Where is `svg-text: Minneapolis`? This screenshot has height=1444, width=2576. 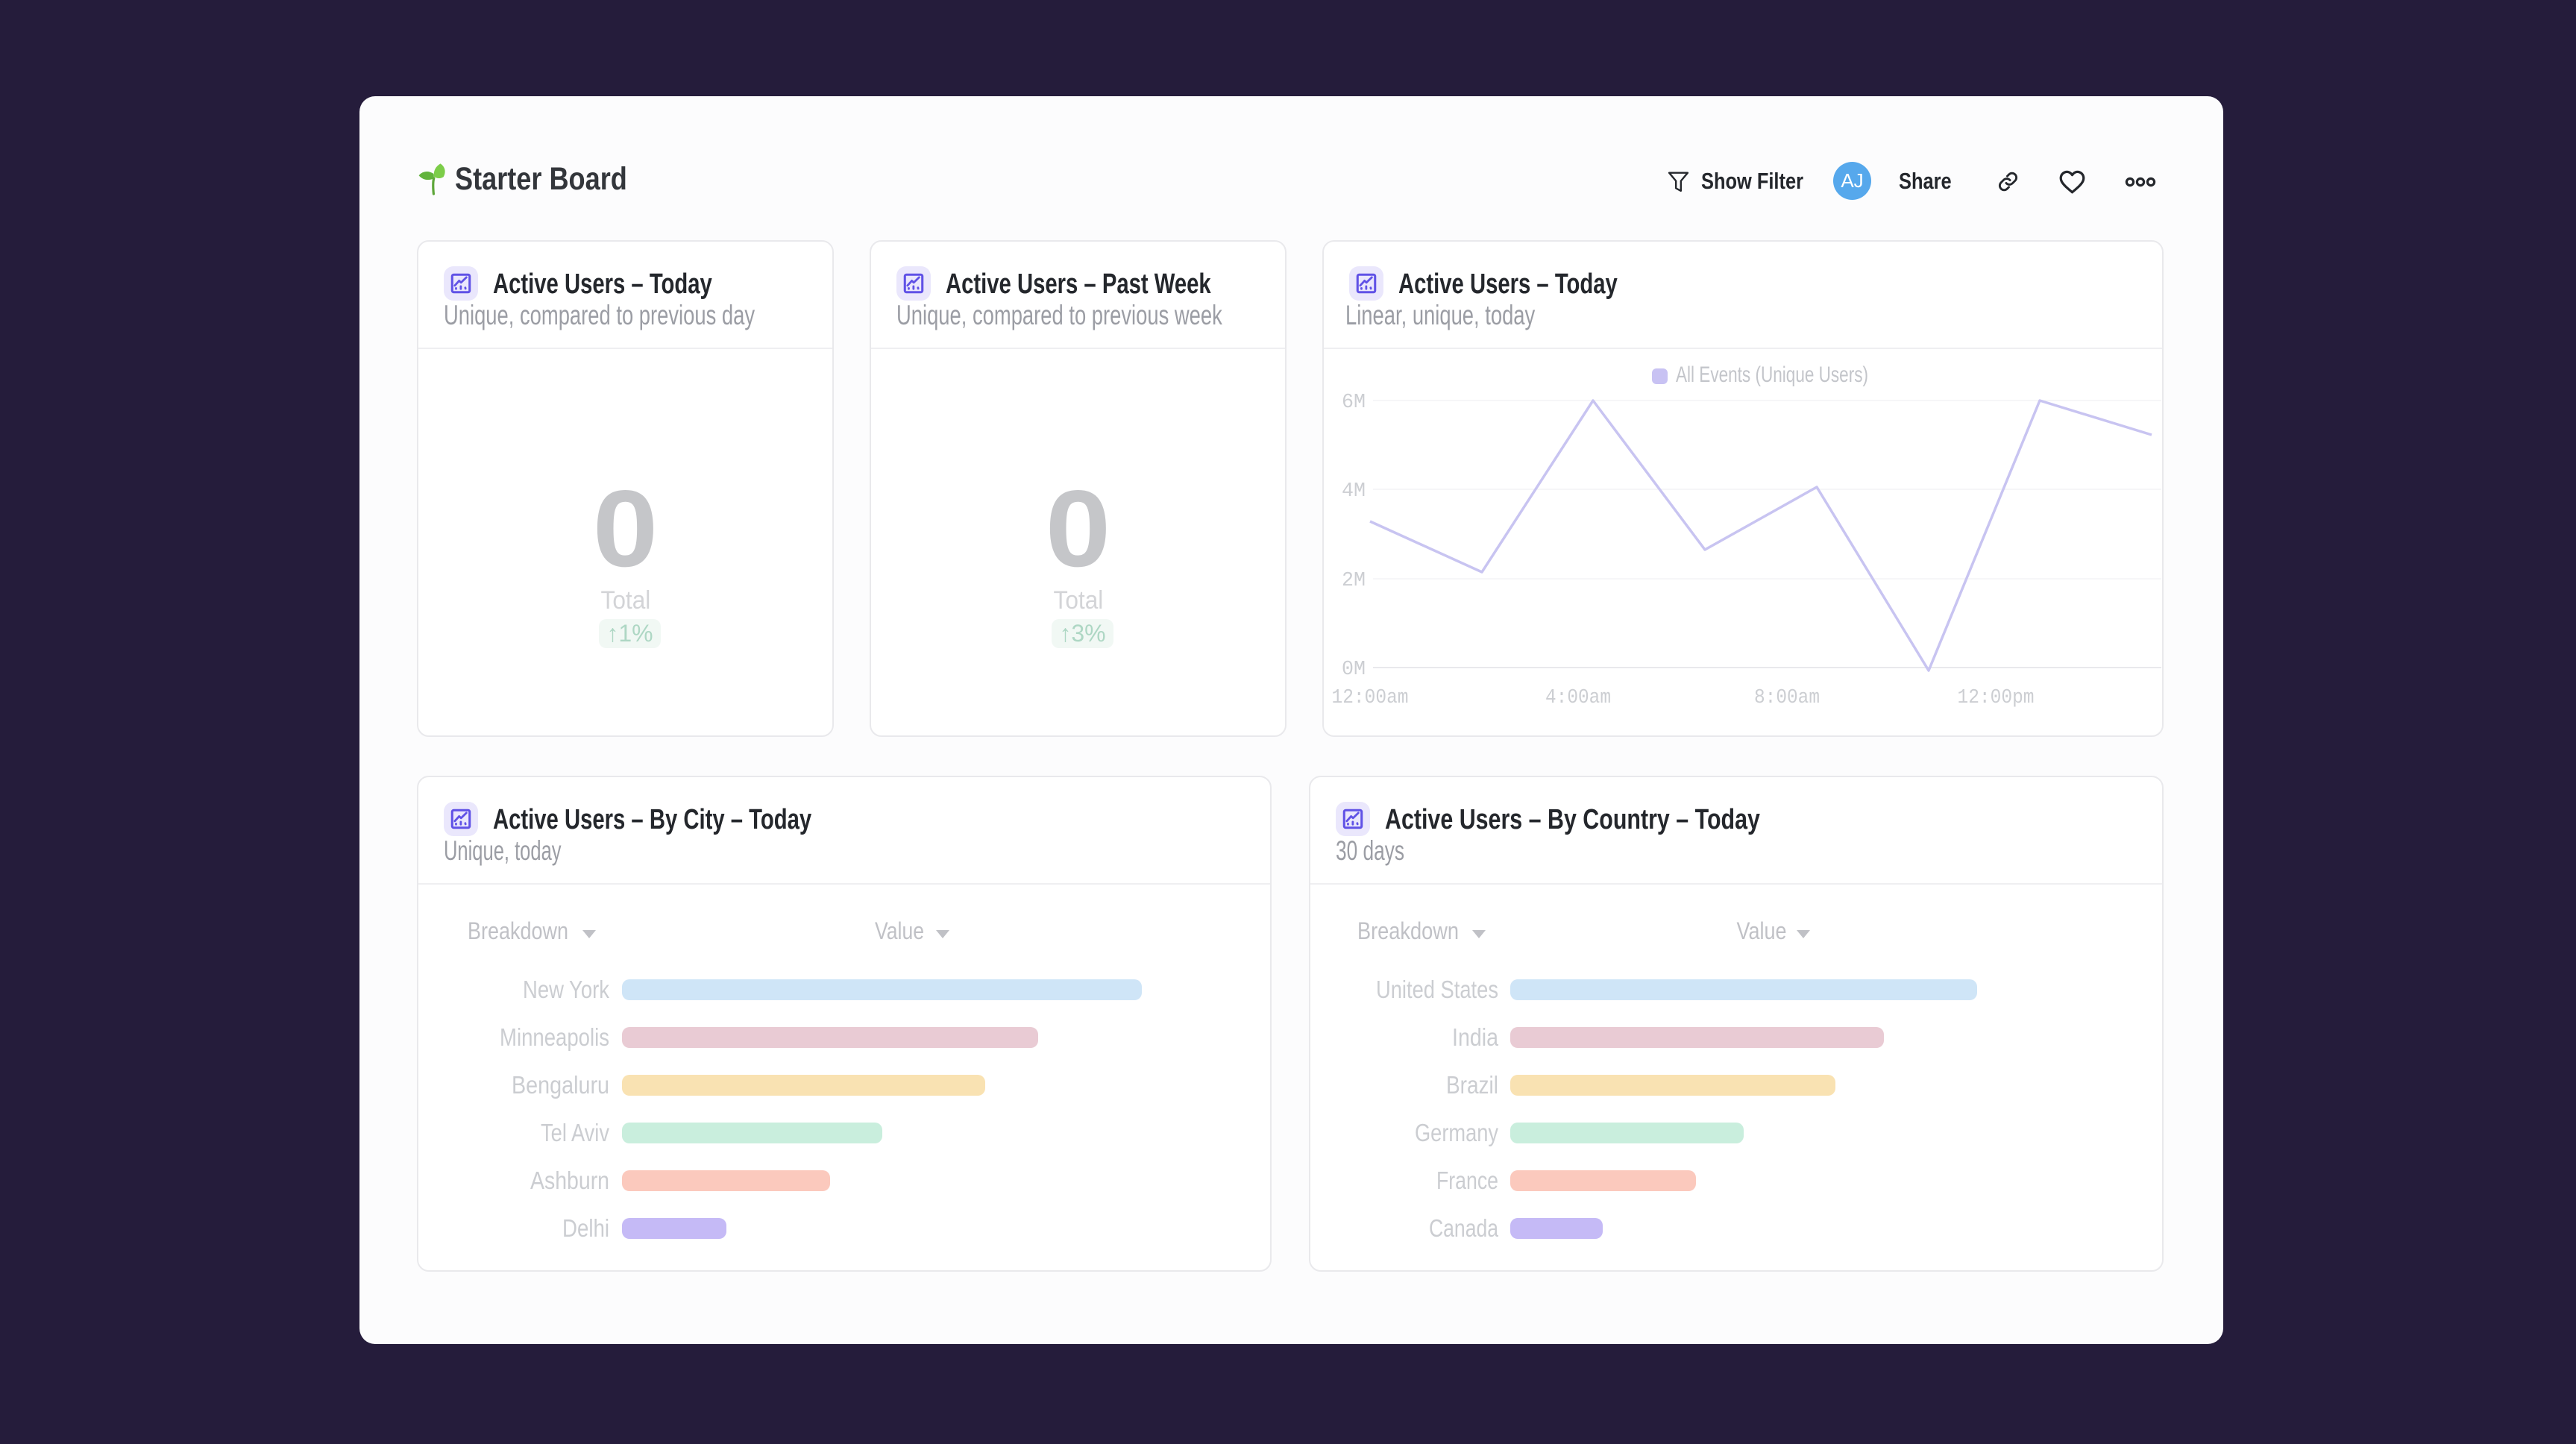
svg-text: Minneapolis is located at coordinates (554, 1037).